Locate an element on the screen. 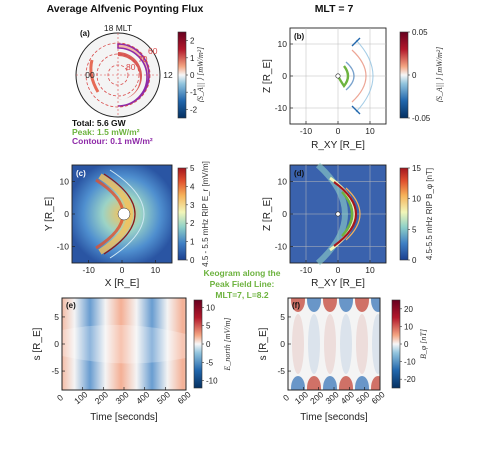 The width and height of the screenshot is (480, 449). panel-b-label: (b) is located at coordinates (299, 36).